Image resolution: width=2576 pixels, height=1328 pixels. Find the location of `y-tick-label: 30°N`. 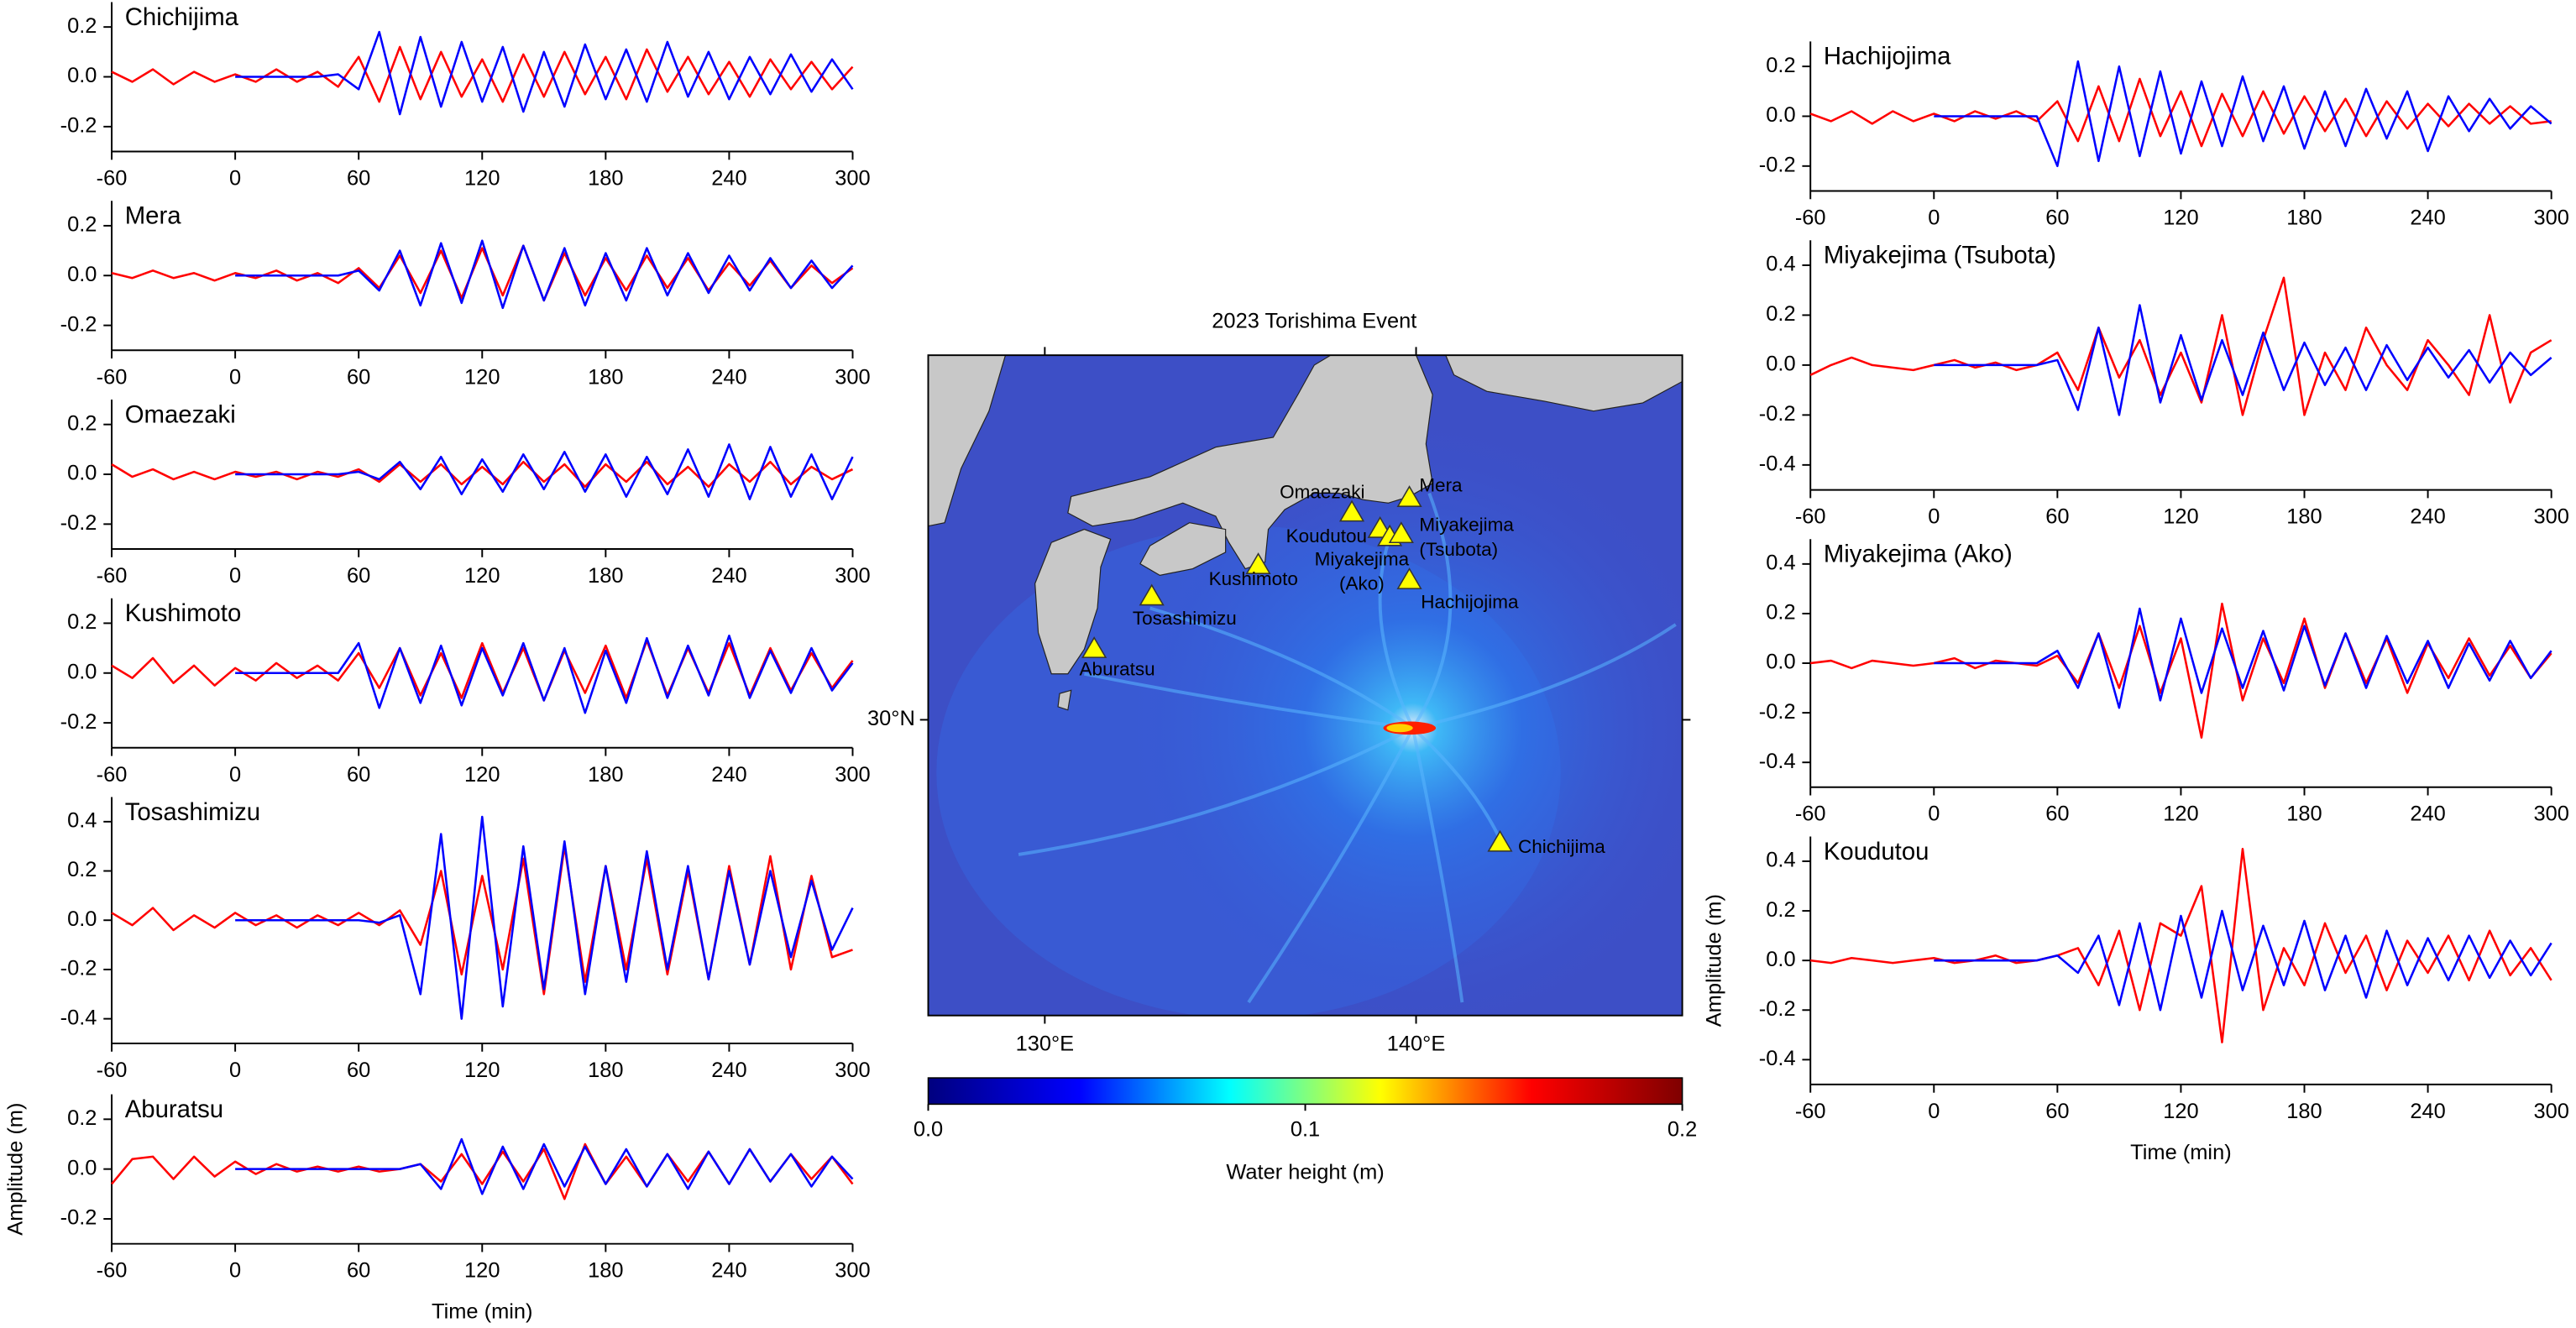

y-tick-label: 30°N is located at coordinates (891, 718).